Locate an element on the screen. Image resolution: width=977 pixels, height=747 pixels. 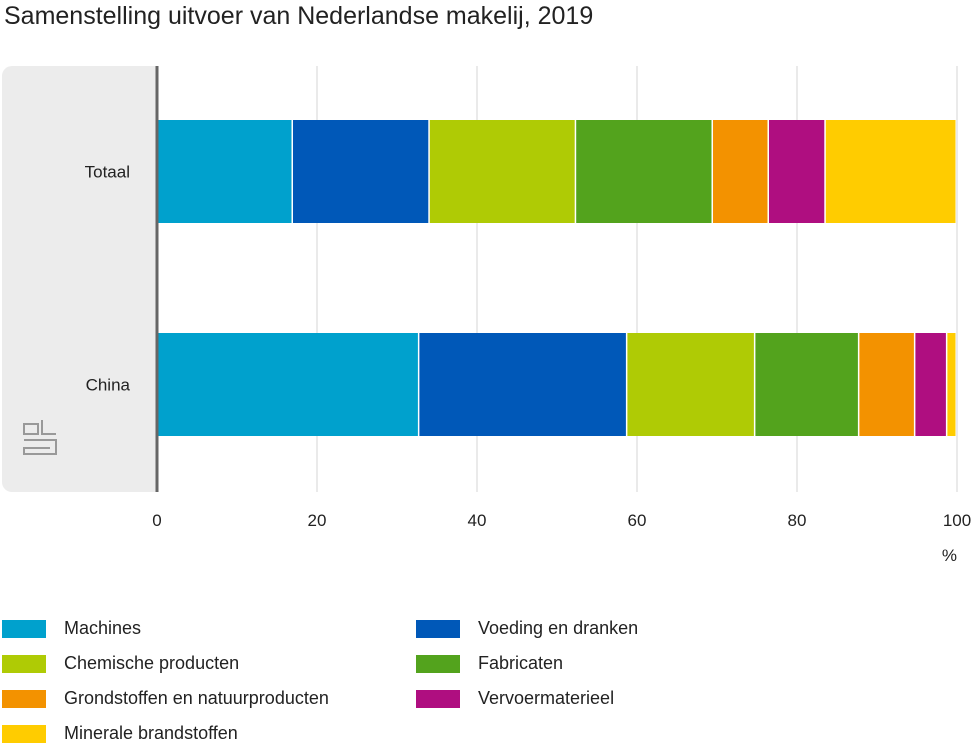
legend-item: Minerale brandstoffen is located at coordinates (120, 733).